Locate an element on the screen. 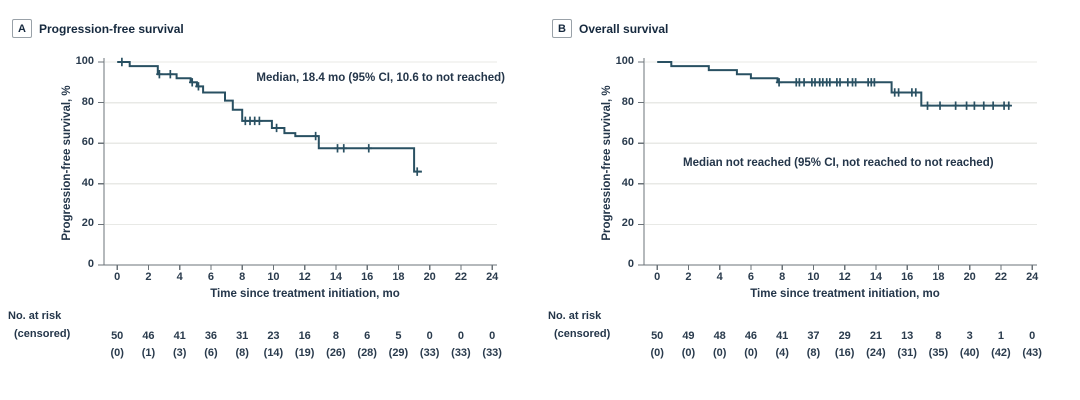 This screenshot has height=400, width=1080. x-tick-label: 2 is located at coordinates (148, 277).